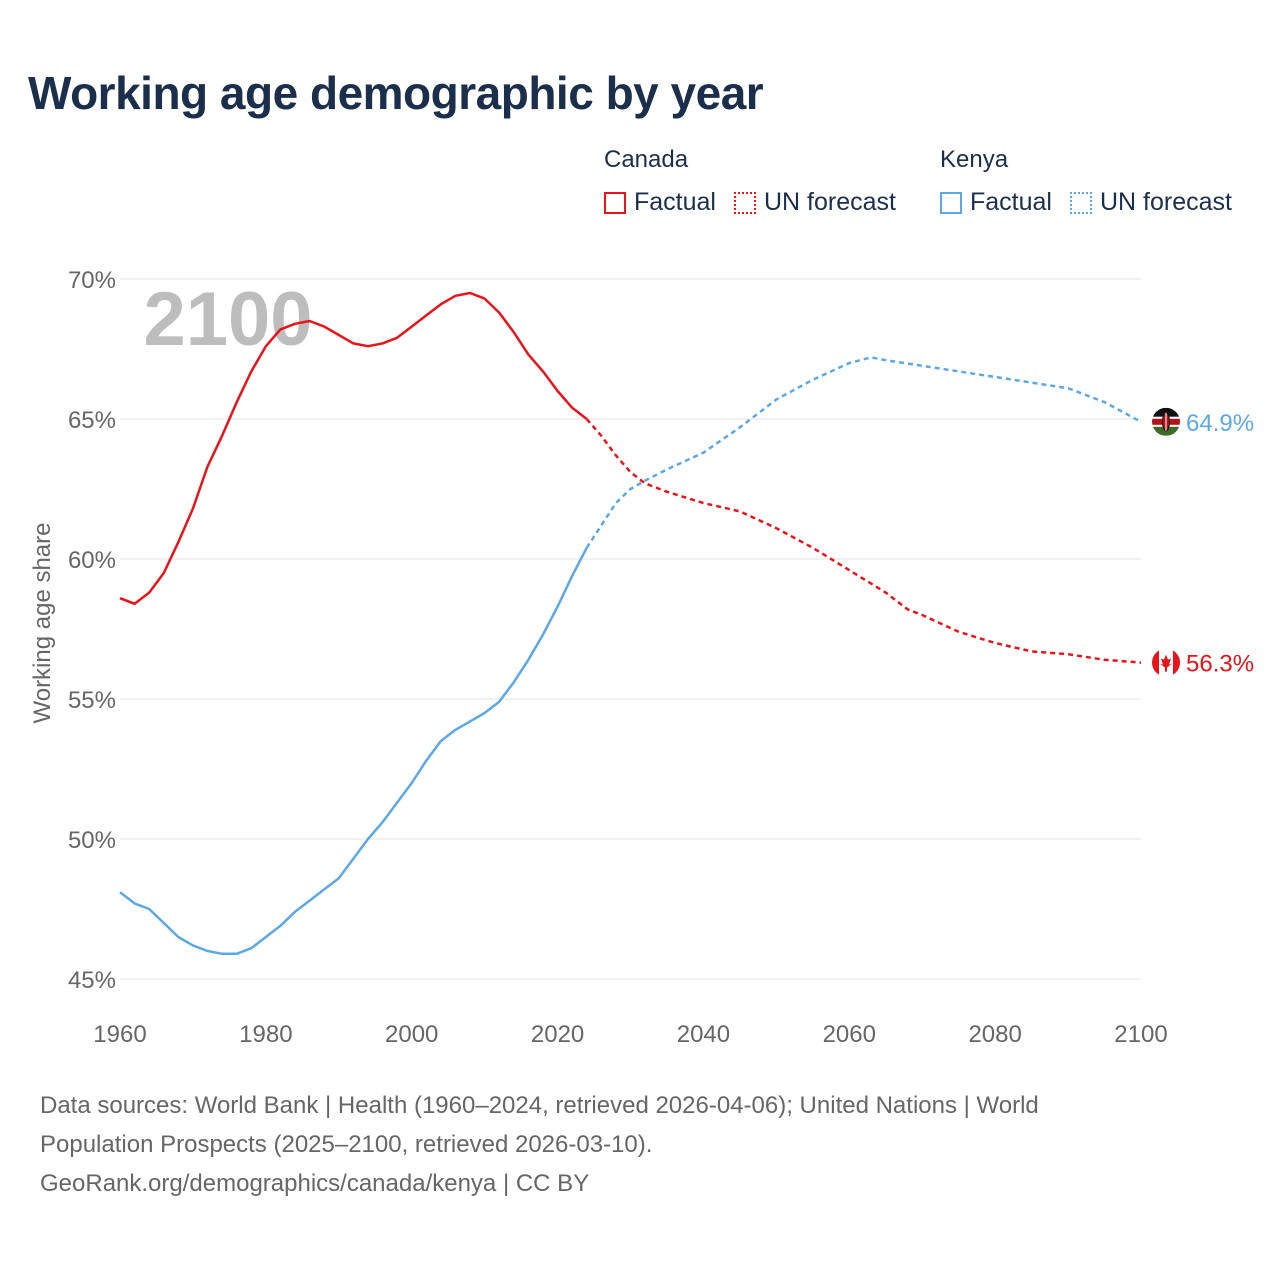 This screenshot has height=1280, width=1280. Describe the element at coordinates (1165, 202) in the screenshot. I see `legend-kenya-forecast-label: UN forecast` at that location.